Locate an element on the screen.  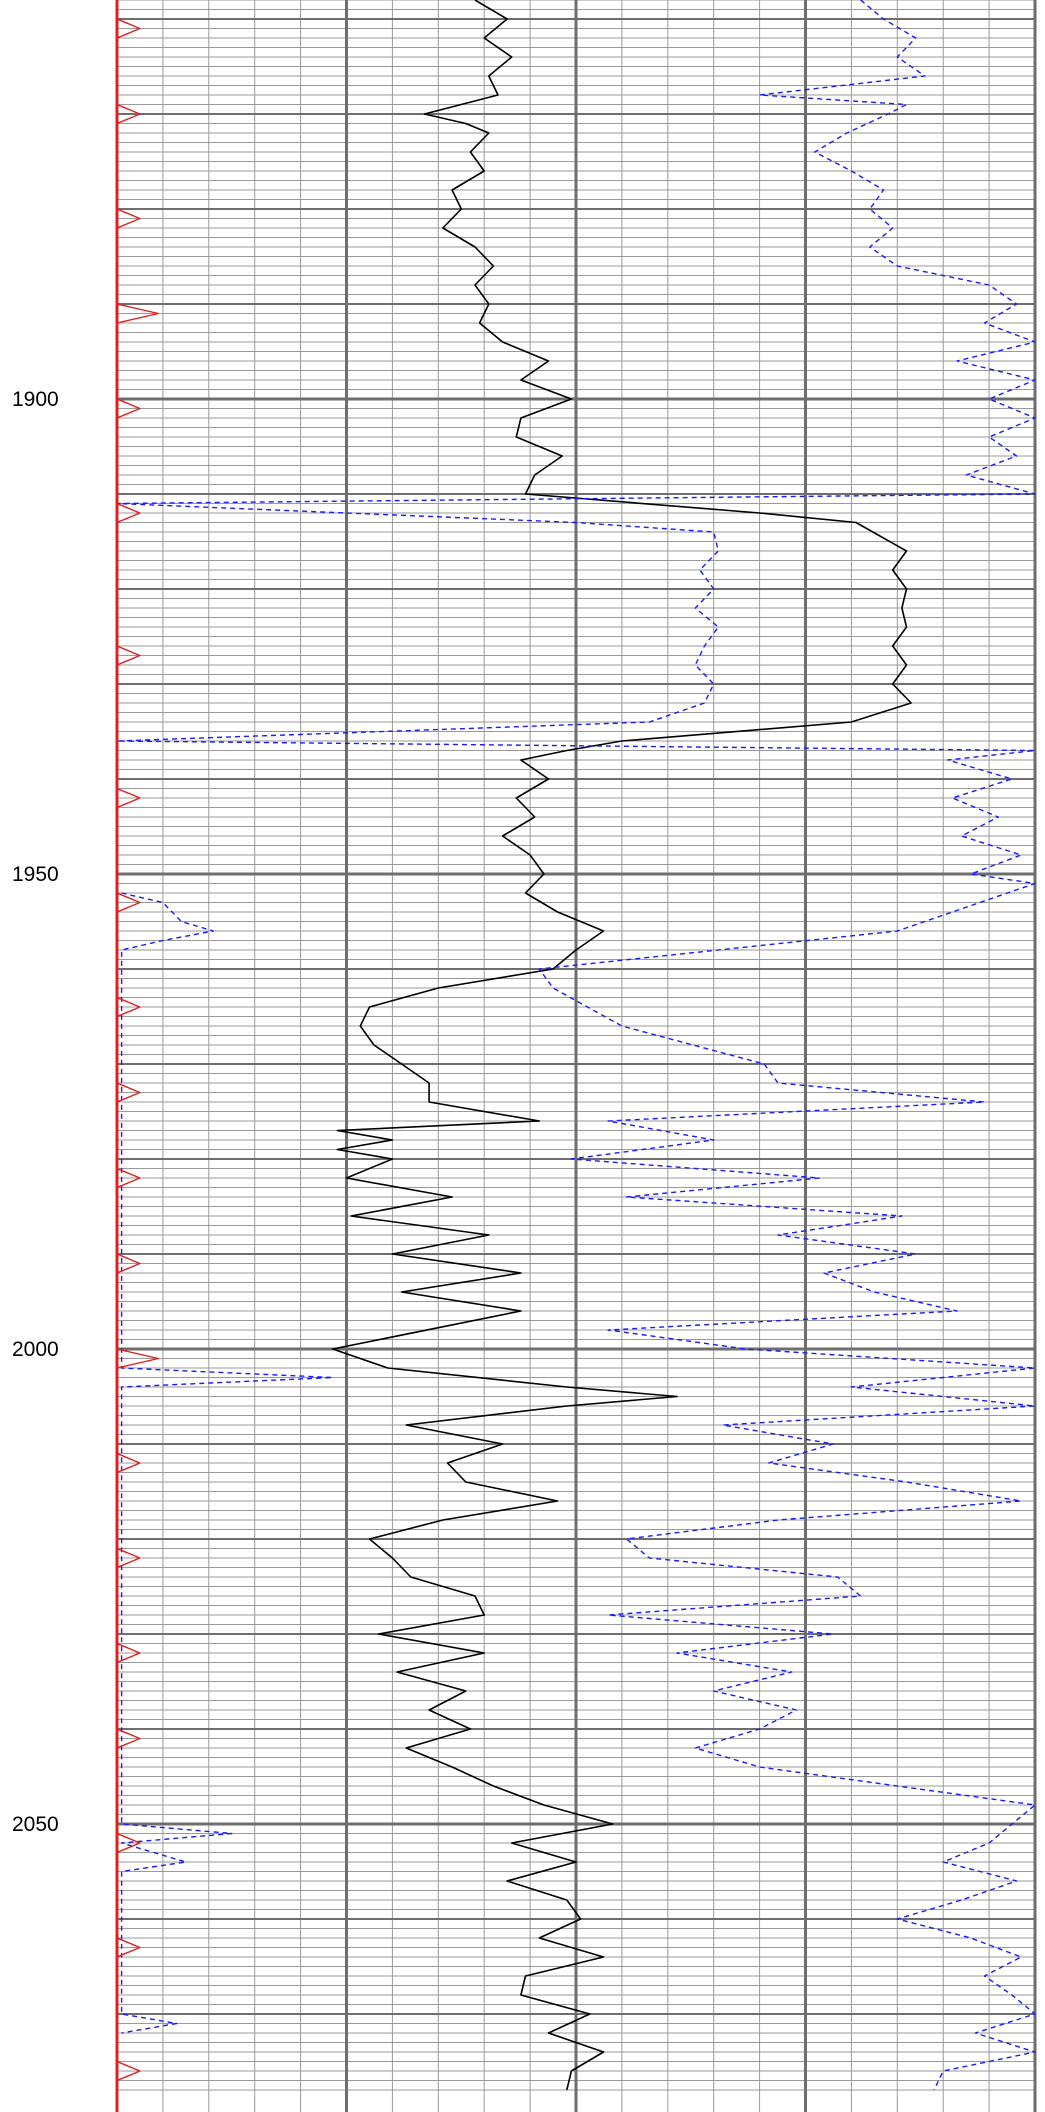
depth-label-1900: 1900 is located at coordinates (35, 399).